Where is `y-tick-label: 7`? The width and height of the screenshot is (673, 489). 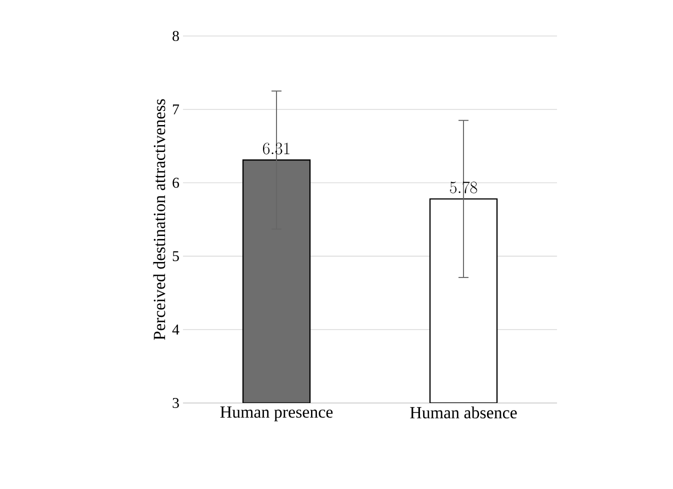 y-tick-label: 7 is located at coordinates (176, 109).